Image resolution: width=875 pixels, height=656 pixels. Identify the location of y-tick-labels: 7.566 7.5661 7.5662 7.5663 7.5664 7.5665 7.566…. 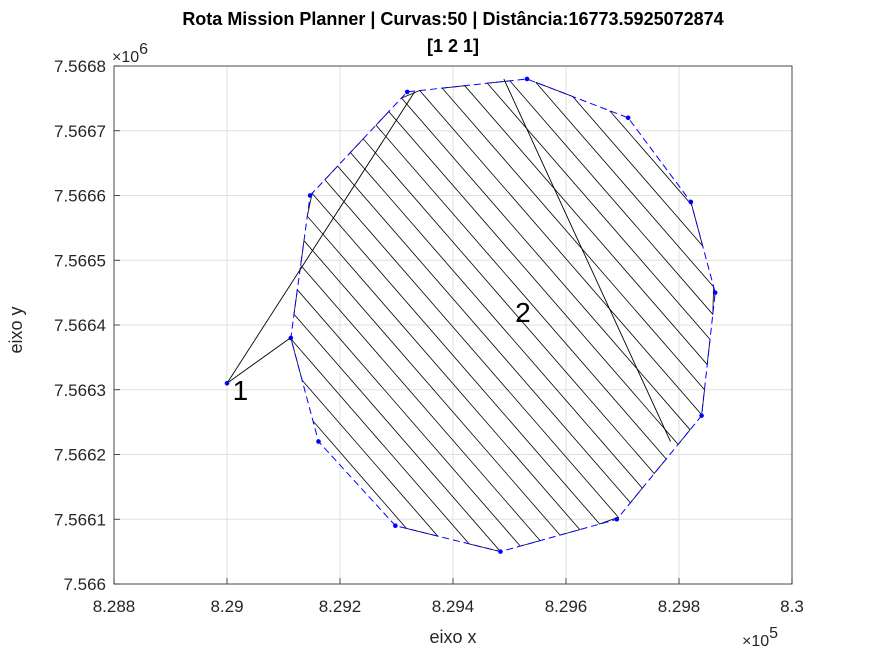
(80, 325).